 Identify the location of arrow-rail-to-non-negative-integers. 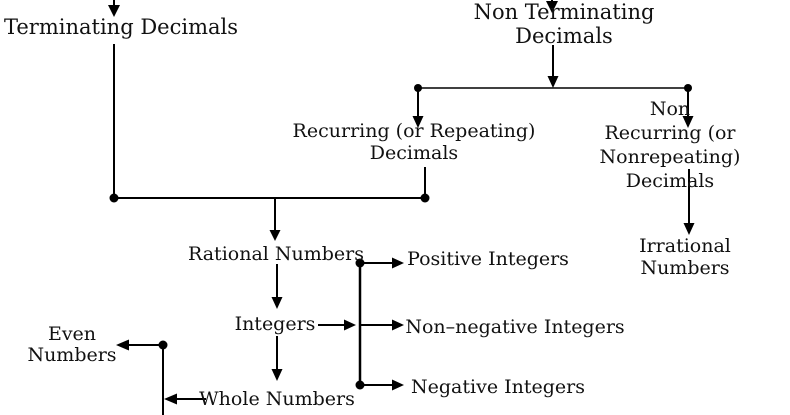
(382, 325).